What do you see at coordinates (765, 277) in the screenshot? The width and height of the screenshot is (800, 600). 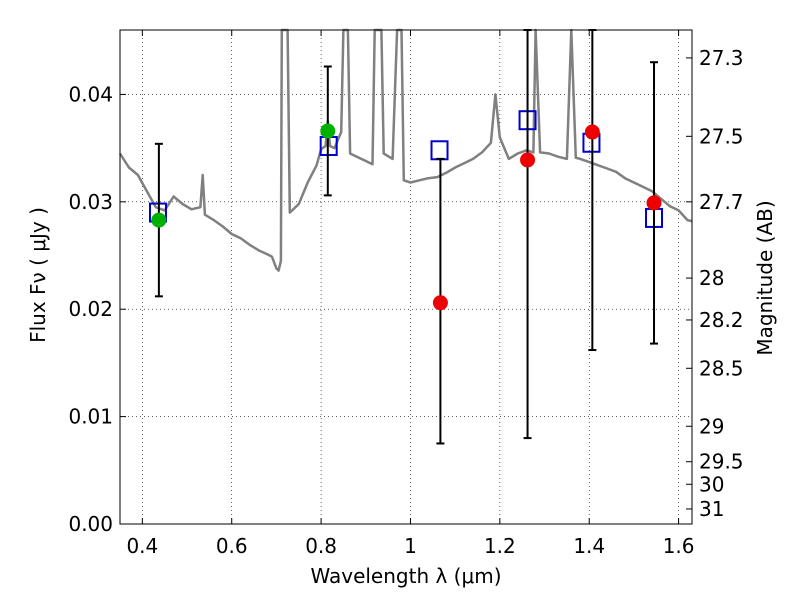 I see `right-axis-label: Magnitude (AB)` at bounding box center [765, 277].